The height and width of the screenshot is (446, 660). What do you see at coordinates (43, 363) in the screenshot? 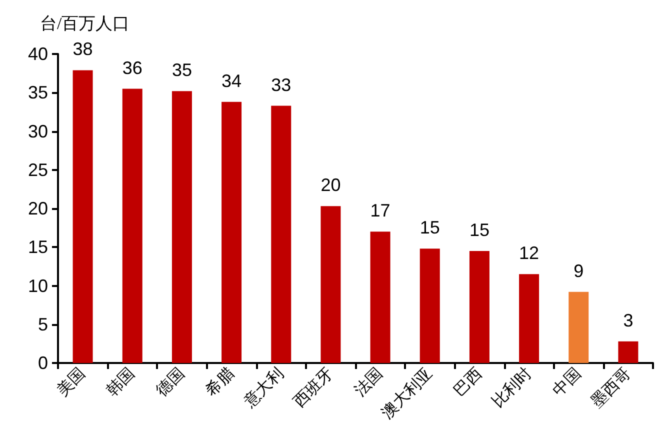
I see `y-tick-label: 0` at bounding box center [43, 363].